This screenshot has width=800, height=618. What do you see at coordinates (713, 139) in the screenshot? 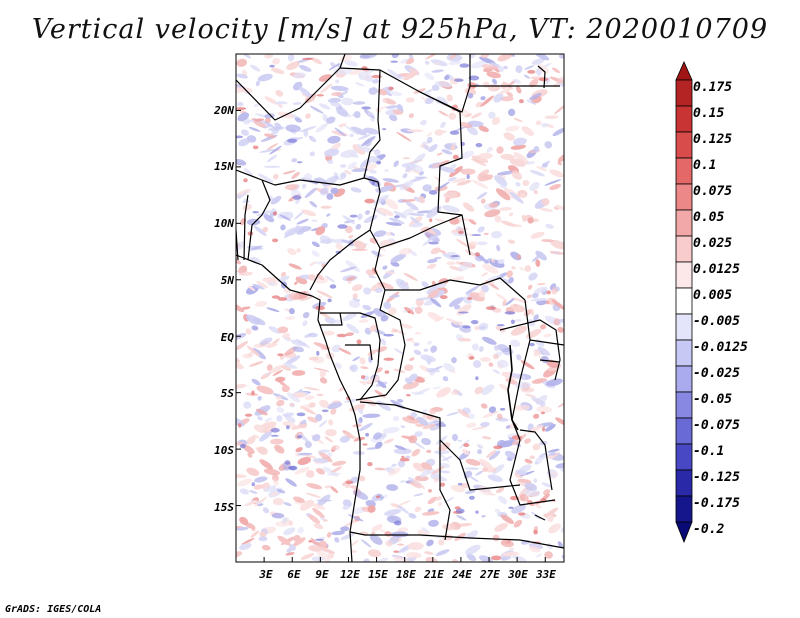
I see `colorbar-label: 0.125` at bounding box center [713, 139].